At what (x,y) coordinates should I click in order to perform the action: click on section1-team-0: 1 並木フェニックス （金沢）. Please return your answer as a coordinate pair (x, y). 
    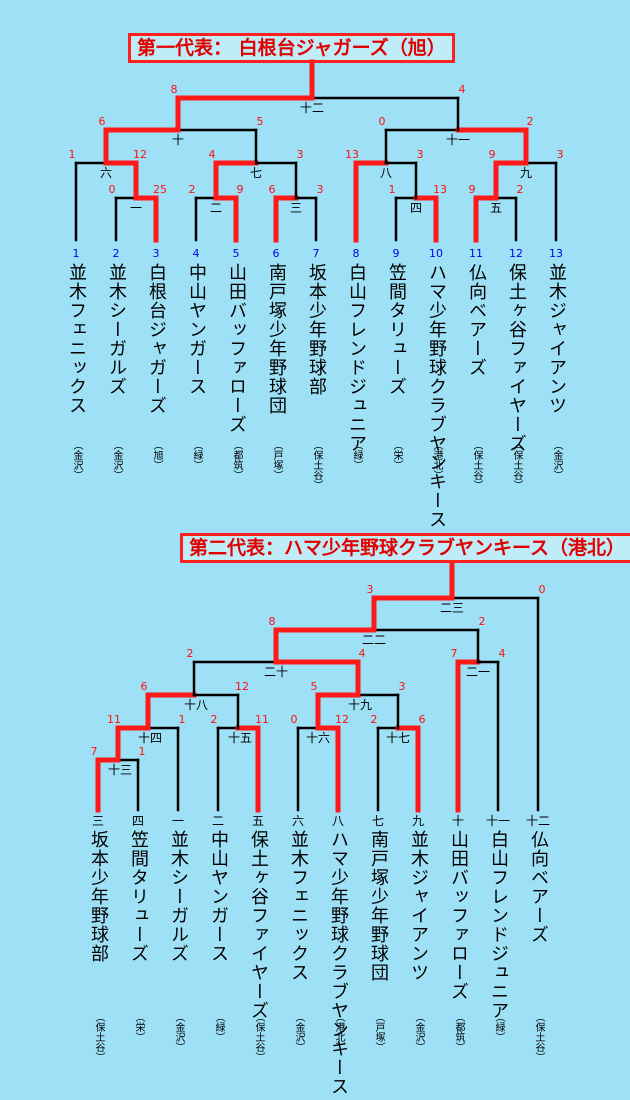
    Looking at the image, I should click on (76, 362).